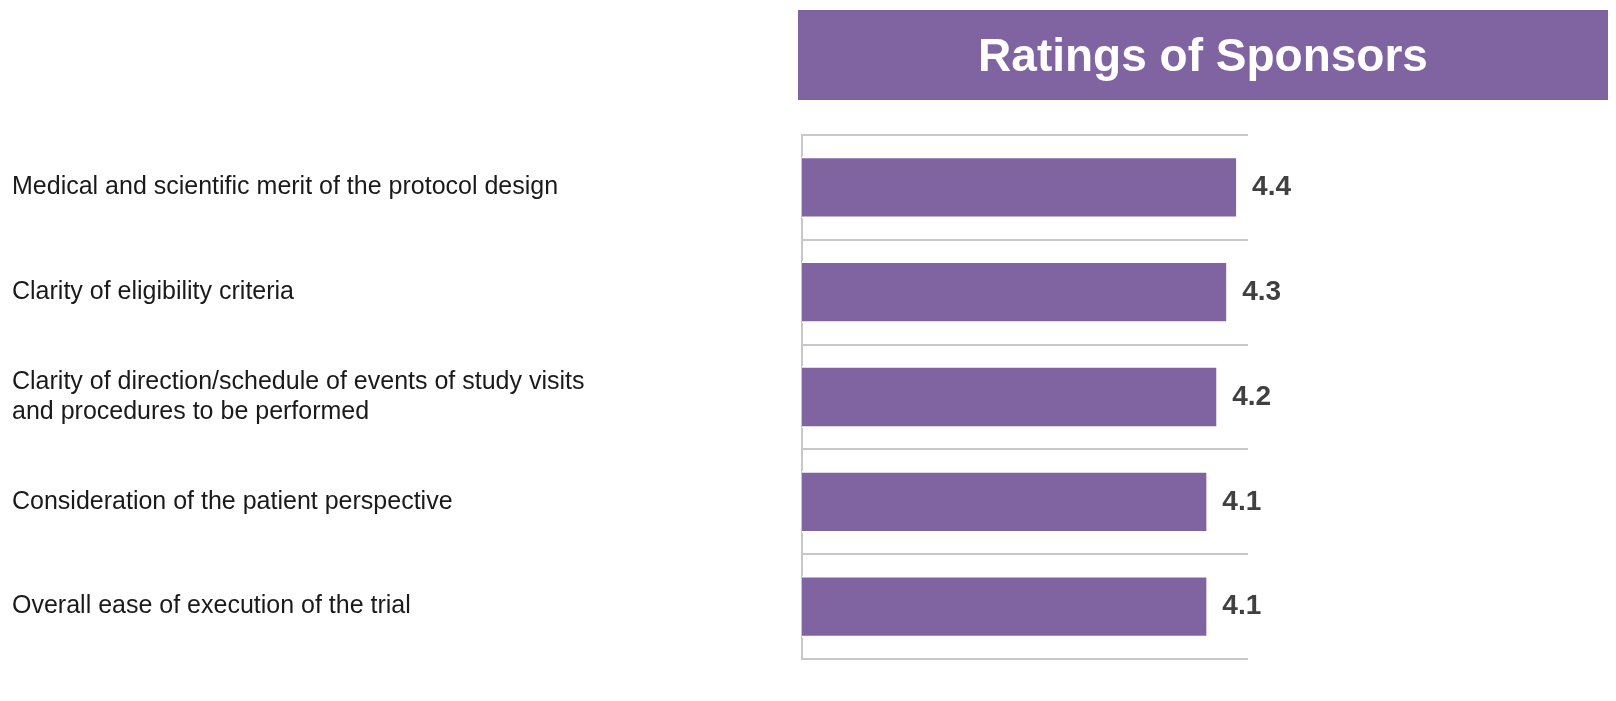  I want to click on chart-title: Ratings of Sponsors, so click(1203, 55).